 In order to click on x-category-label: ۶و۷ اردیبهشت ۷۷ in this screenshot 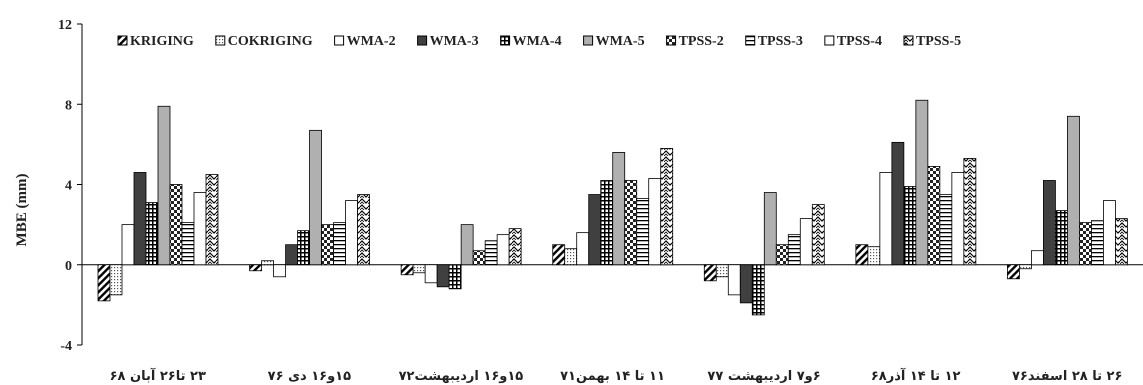, I will do `click(763, 376)`.